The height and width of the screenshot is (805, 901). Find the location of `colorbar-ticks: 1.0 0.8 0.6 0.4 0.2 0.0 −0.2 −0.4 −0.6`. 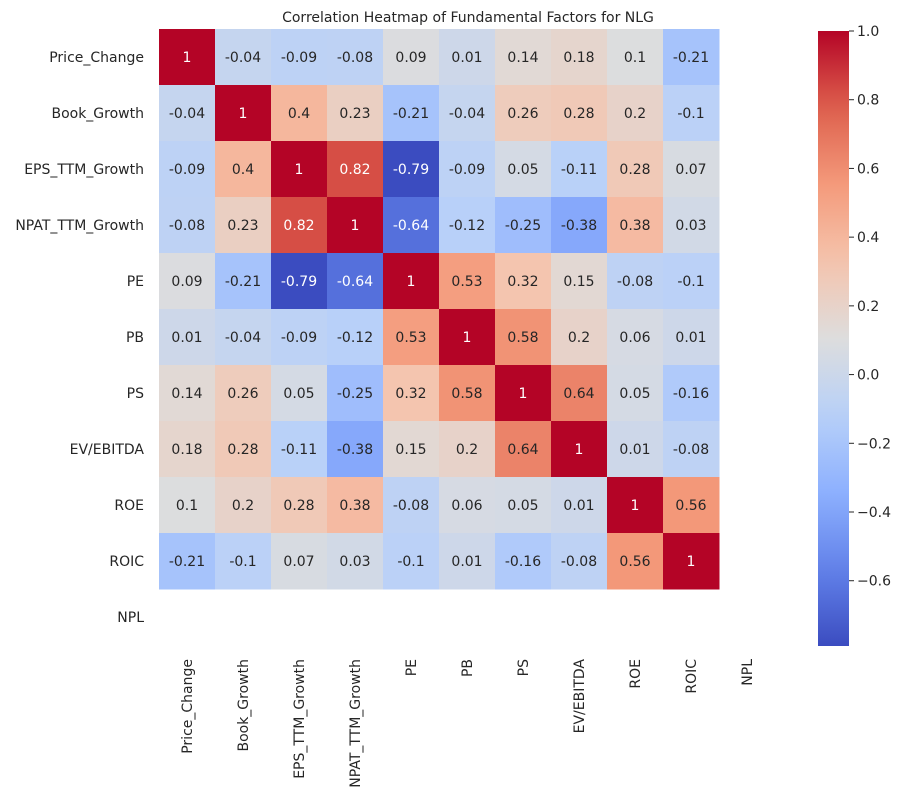

colorbar-ticks: 1.0 0.8 0.6 0.4 0.2 0.0 −0.2 −0.4 −0.6 is located at coordinates (870, 307).